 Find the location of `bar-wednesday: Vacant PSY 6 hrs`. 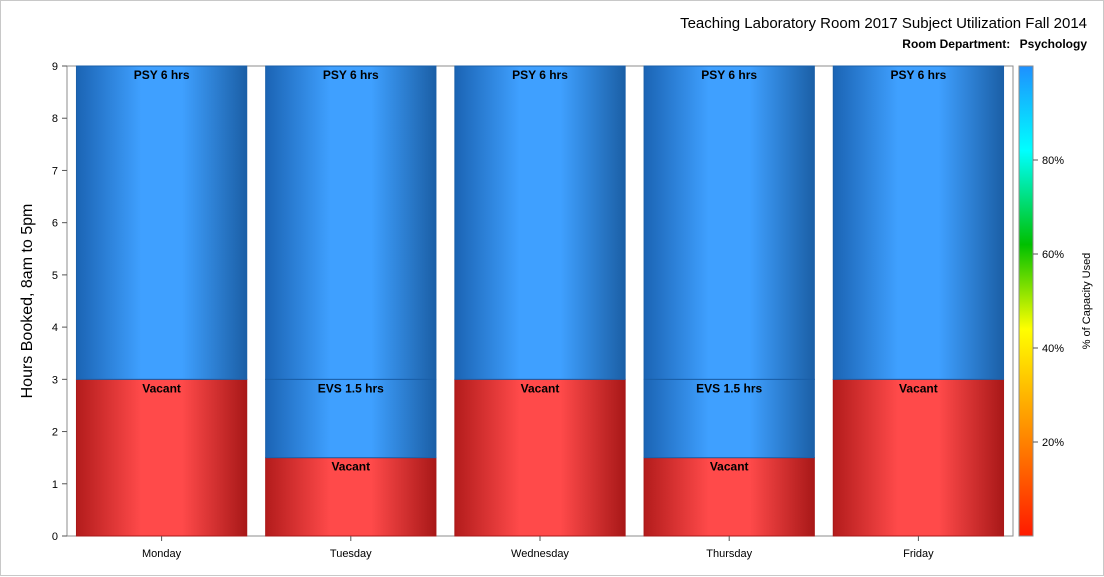

bar-wednesday: Vacant PSY 6 hrs is located at coordinates (540, 301).